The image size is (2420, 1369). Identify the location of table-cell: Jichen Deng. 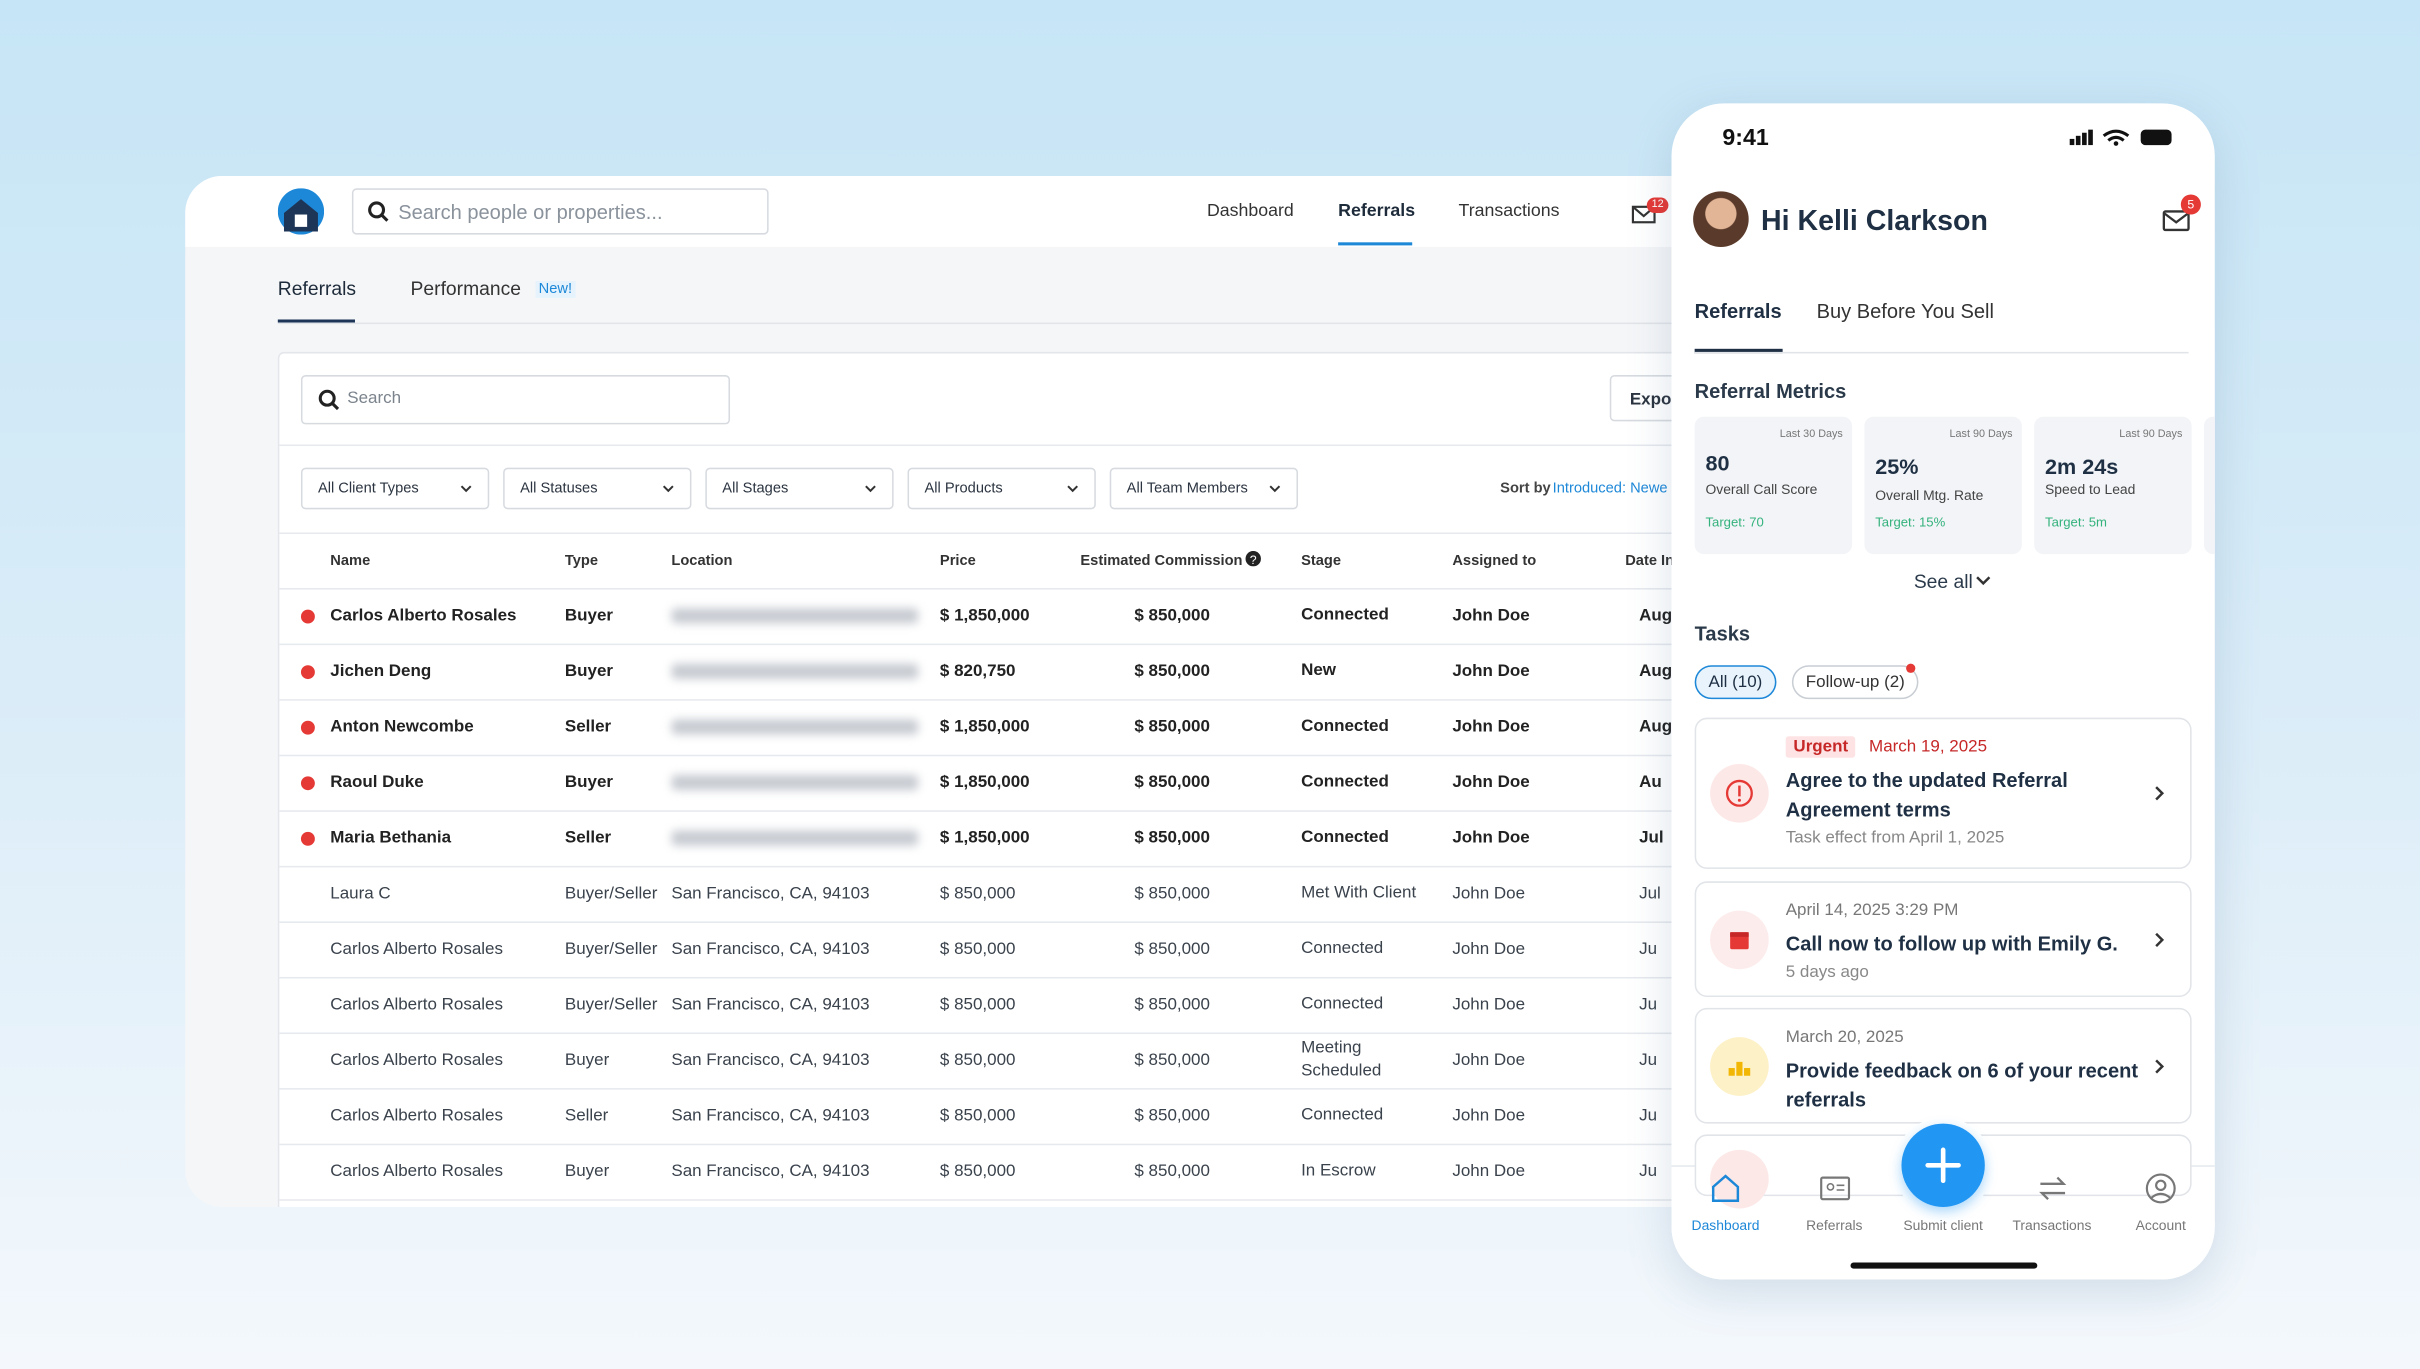
(381, 671).